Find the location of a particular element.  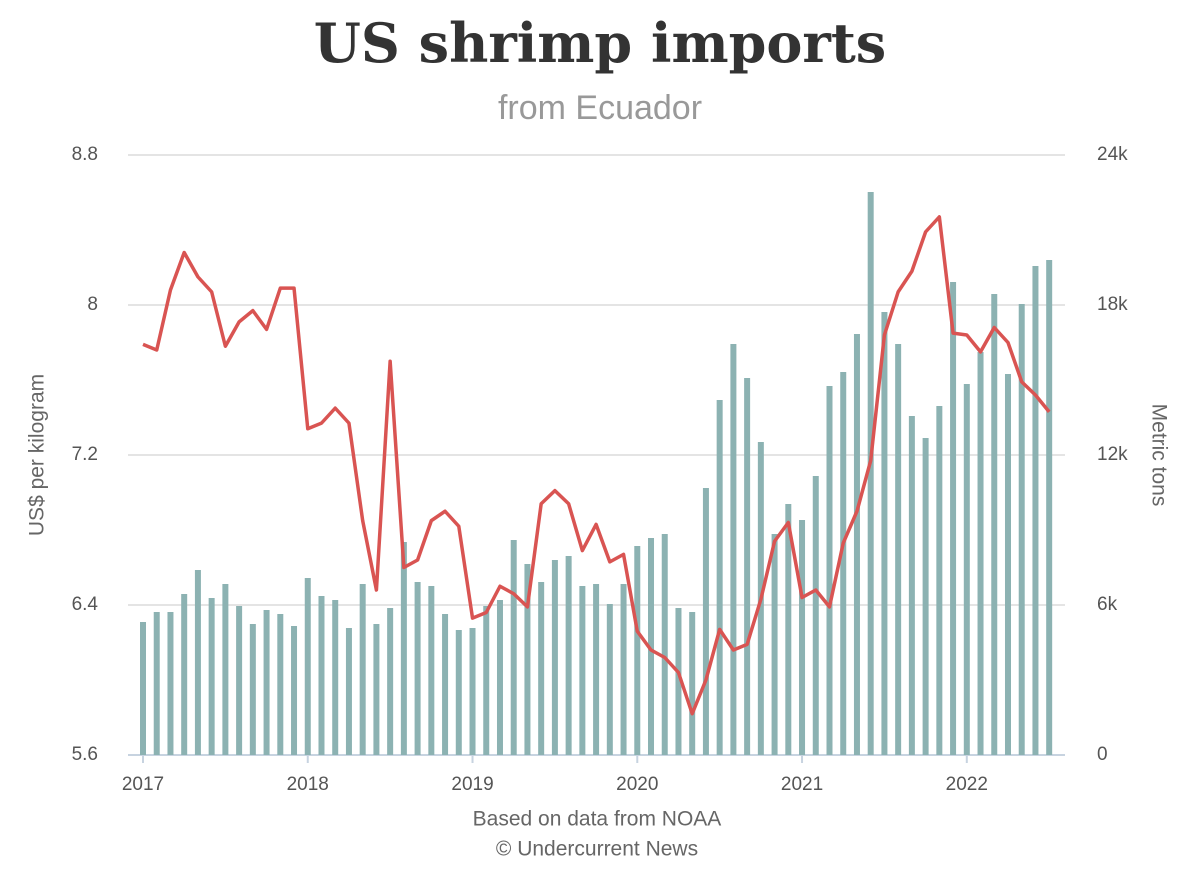

y-tick-label: 8 is located at coordinates (92, 304).